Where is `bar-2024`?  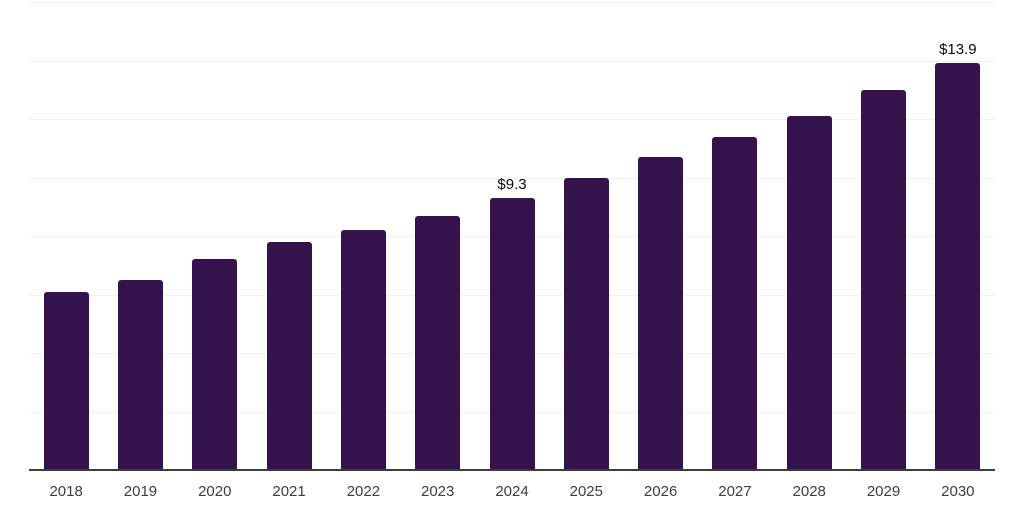 bar-2024 is located at coordinates (512, 333).